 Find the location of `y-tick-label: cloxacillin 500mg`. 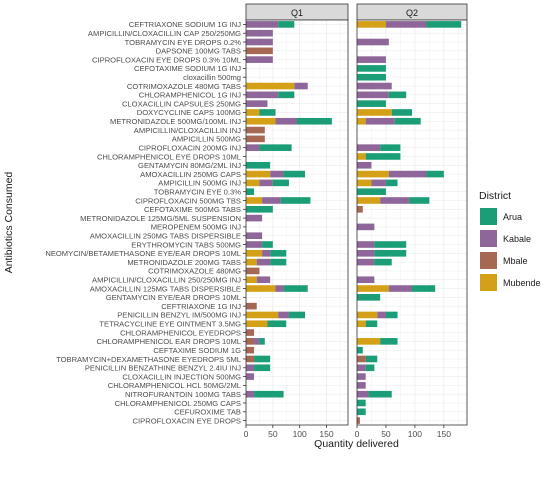

y-tick-label: cloxacillin 500mg is located at coordinates (212, 77).